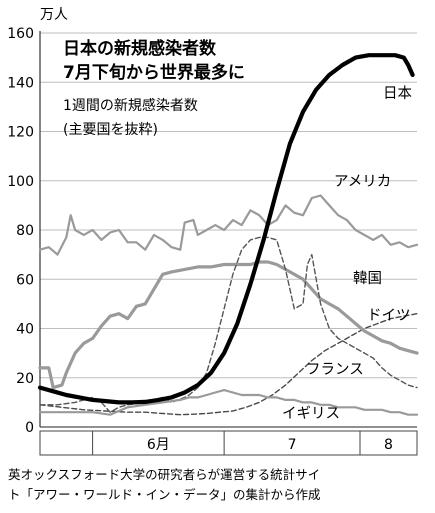  I want to click on subtitle-line-1: 1週間の新規感染者数, so click(130, 105).